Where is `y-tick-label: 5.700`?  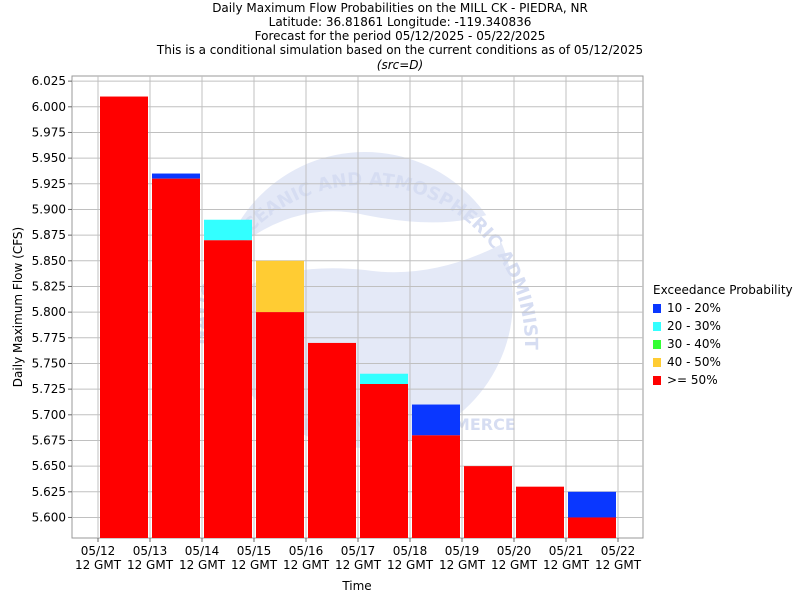
y-tick-label: 5.700 is located at coordinates (49, 415).